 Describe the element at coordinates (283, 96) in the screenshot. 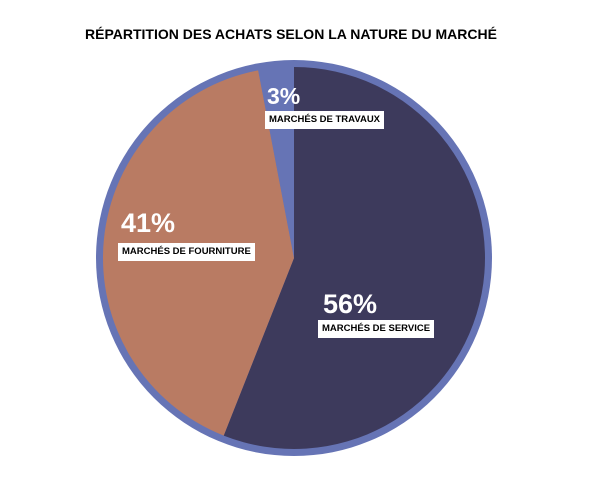

I see `slice-value-label-travaux: 3%` at that location.